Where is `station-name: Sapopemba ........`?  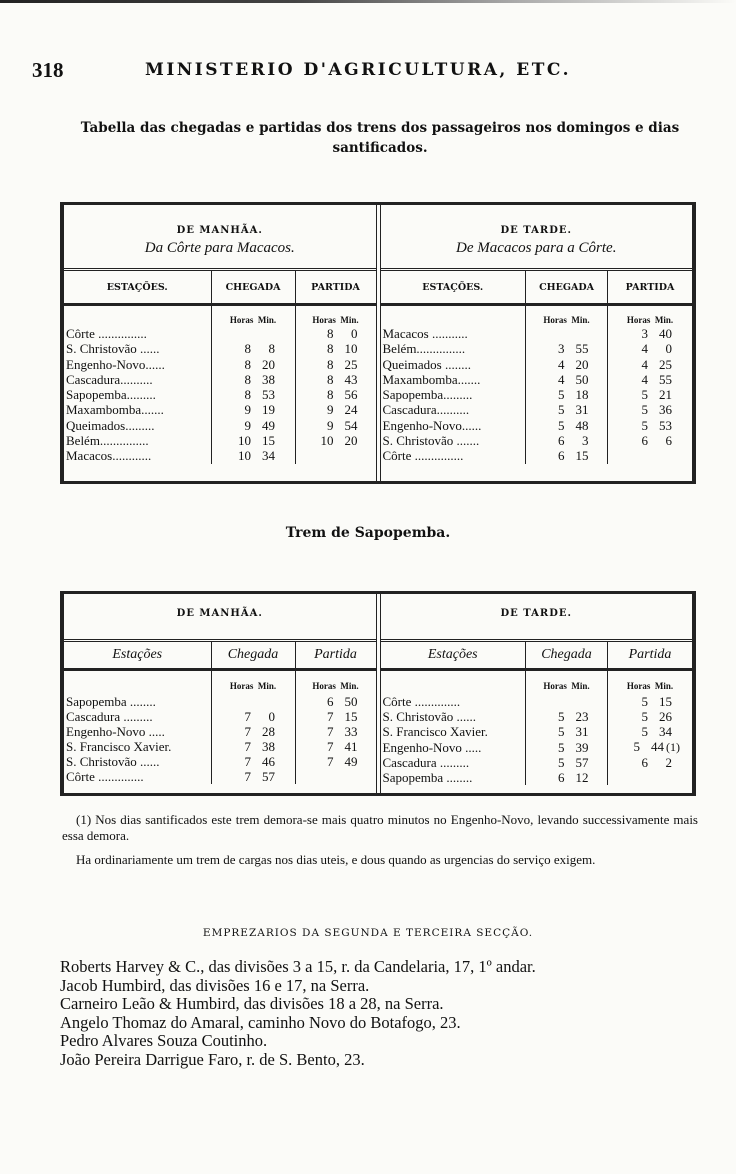 station-name: Sapopemba ........ is located at coordinates (427, 777).